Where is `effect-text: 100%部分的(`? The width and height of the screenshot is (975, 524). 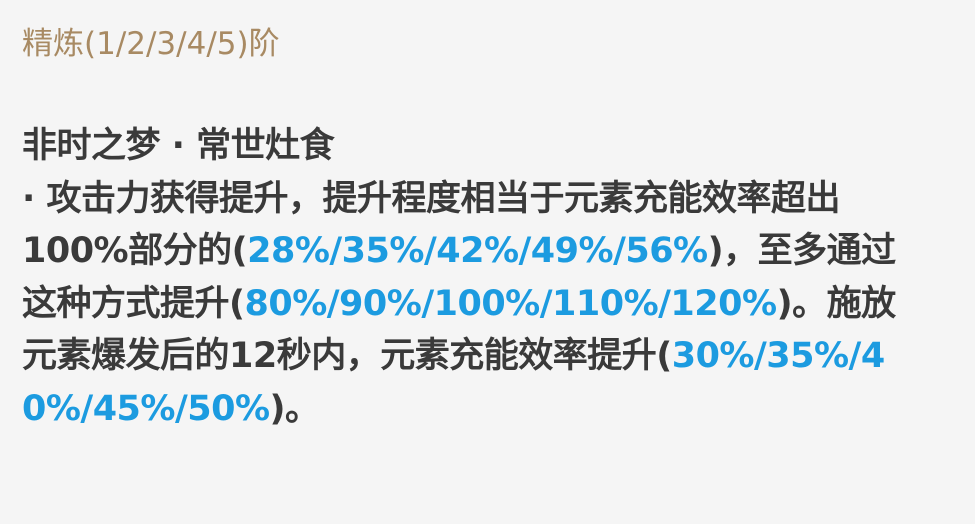 effect-text: 100%部分的( is located at coordinates (135, 251).